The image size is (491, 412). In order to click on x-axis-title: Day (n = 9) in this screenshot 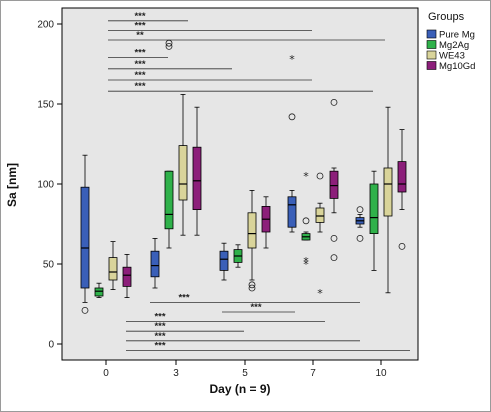, I will do `click(239, 389)`.